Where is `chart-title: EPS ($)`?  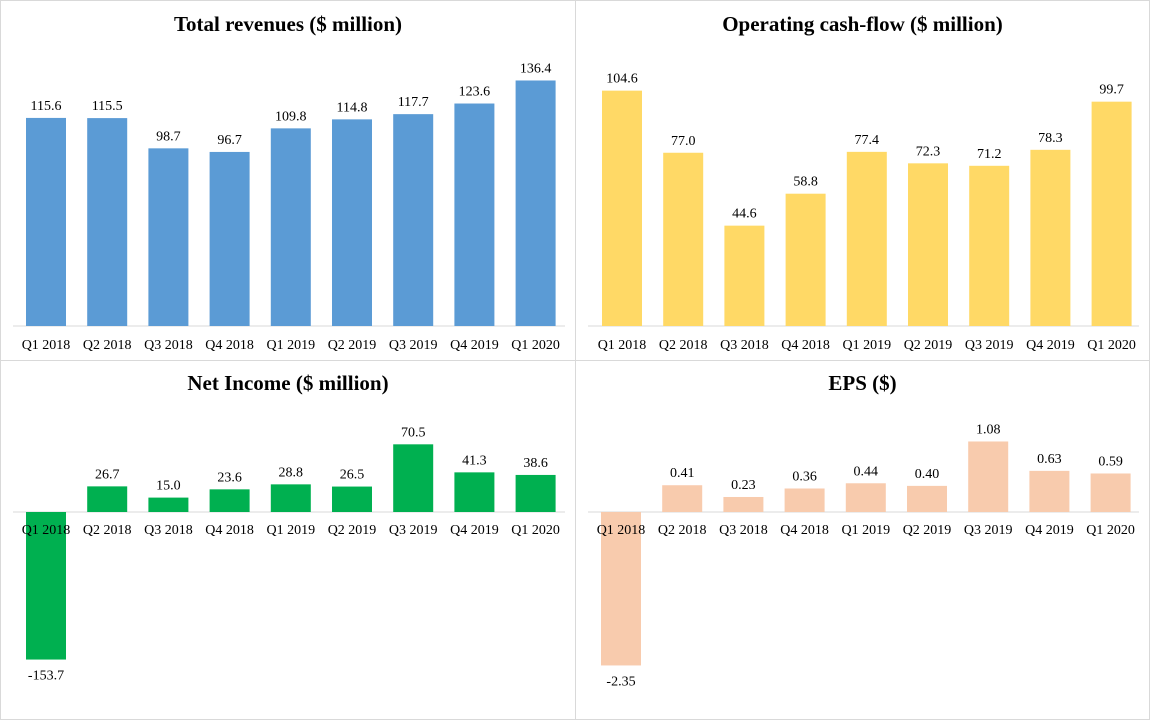
chart-title: EPS ($) is located at coordinates (862, 383).